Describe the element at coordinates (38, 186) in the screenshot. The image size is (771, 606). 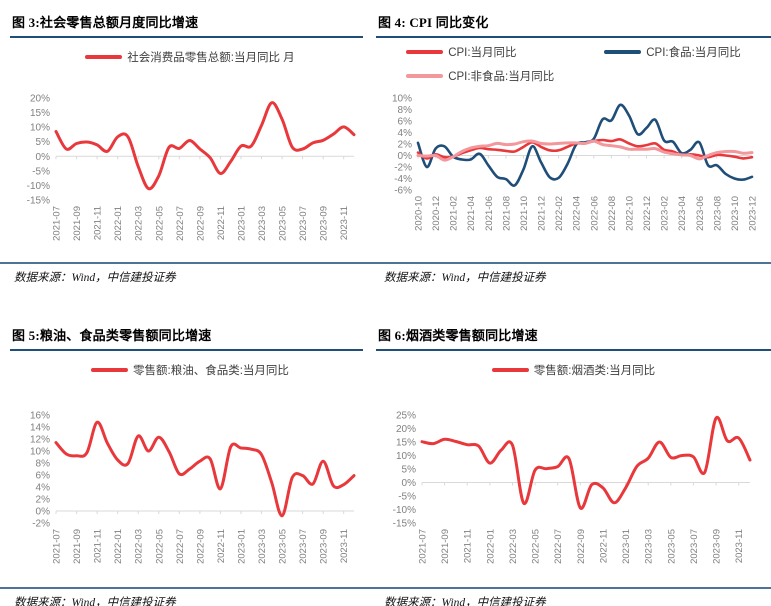
I see `y-tick-label: -10%` at that location.